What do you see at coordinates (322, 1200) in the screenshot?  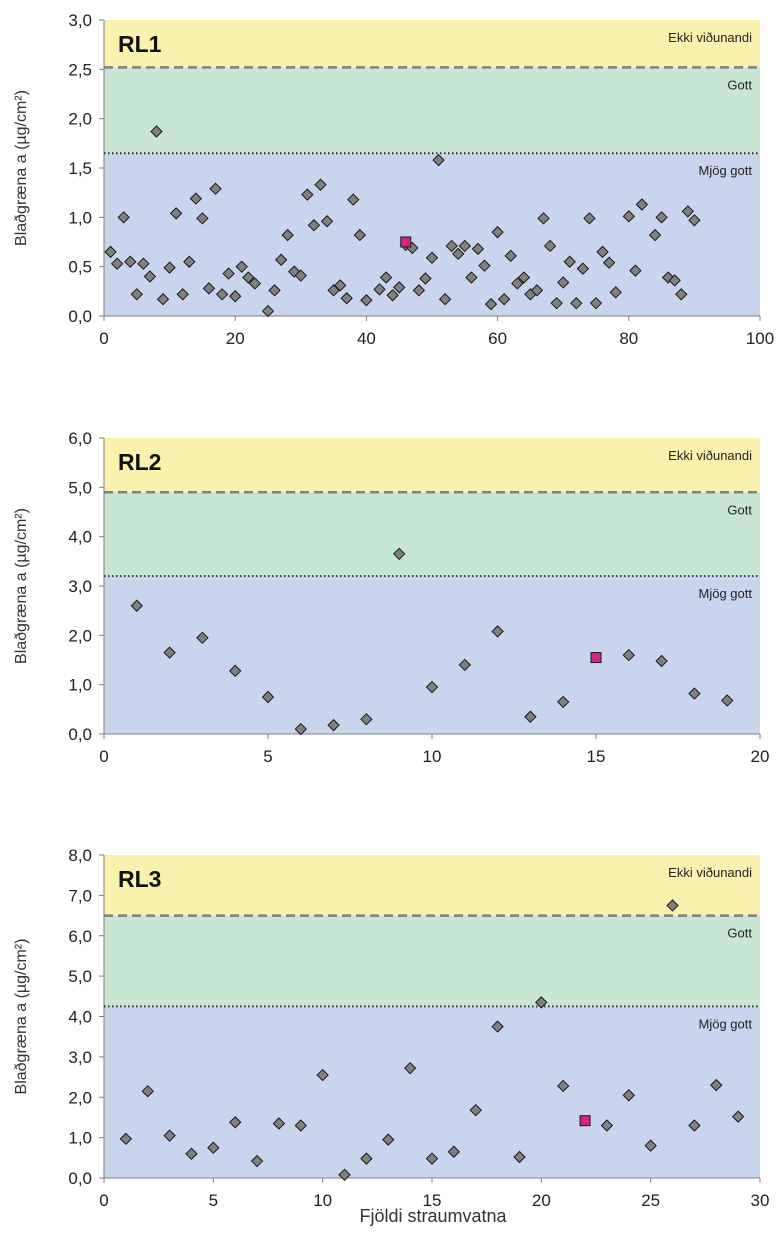 I see `x-tick-label: 10` at bounding box center [322, 1200].